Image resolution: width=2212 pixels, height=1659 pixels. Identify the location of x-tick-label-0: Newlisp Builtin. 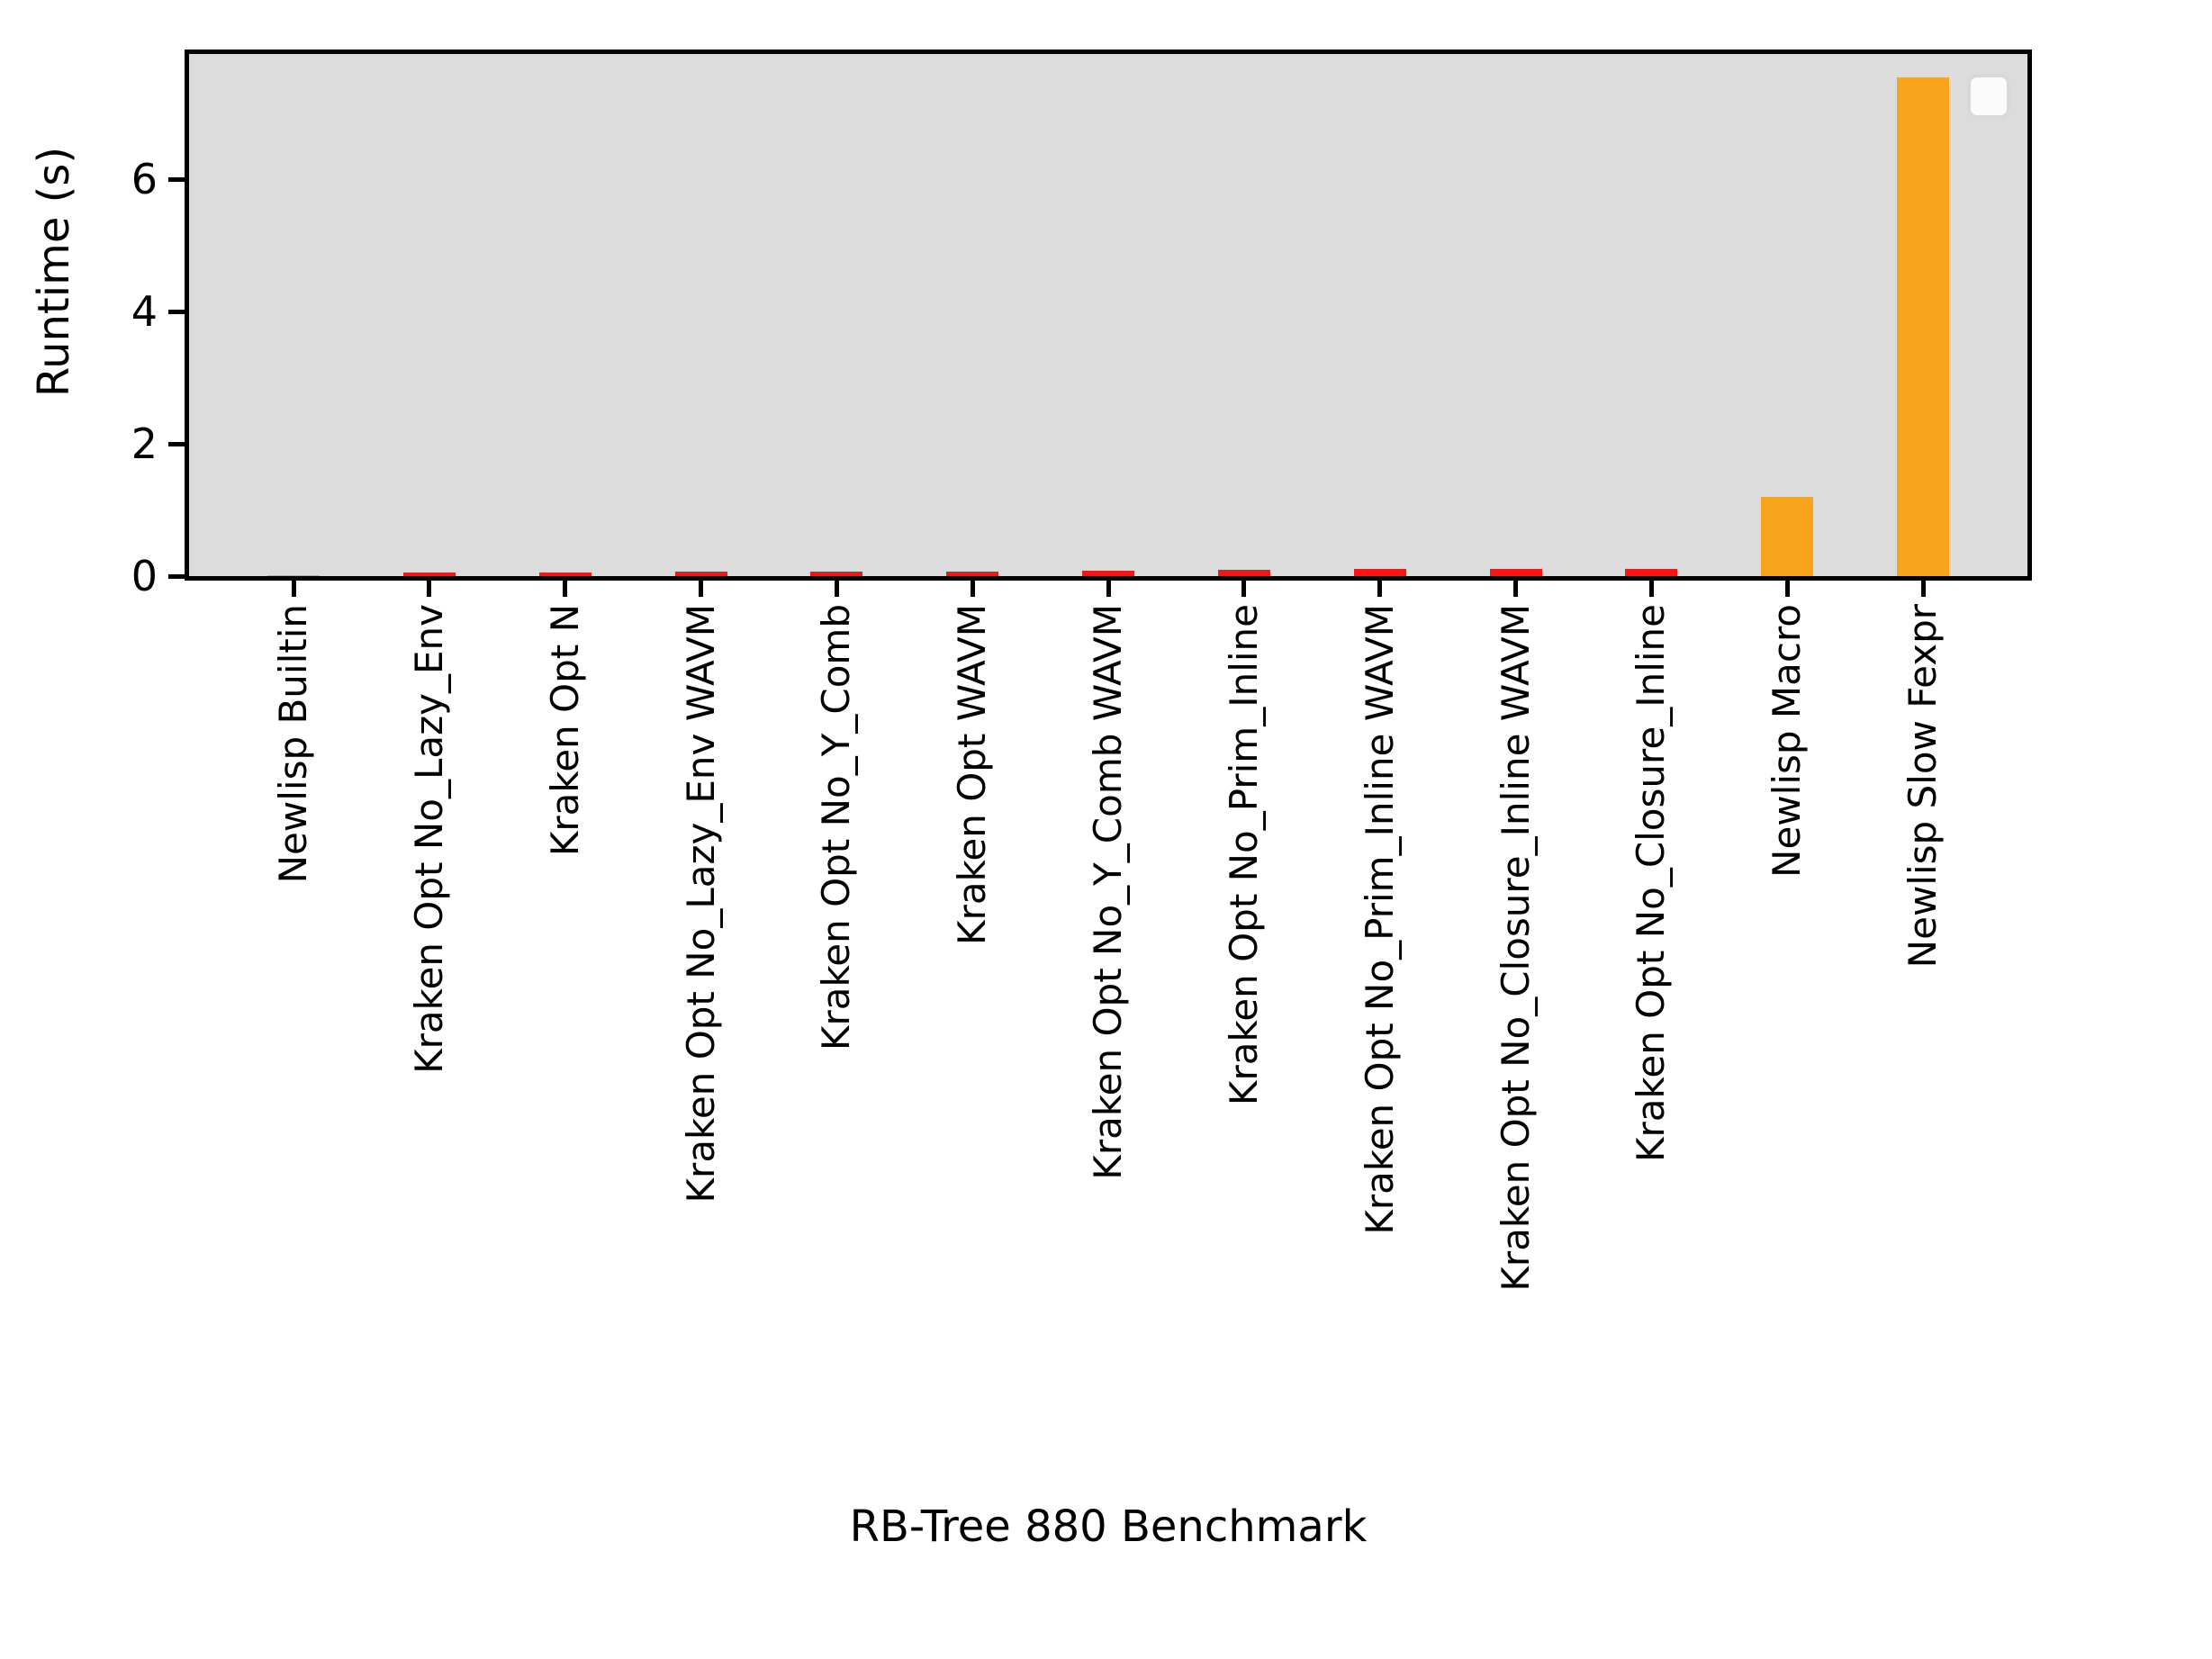
(293, 744).